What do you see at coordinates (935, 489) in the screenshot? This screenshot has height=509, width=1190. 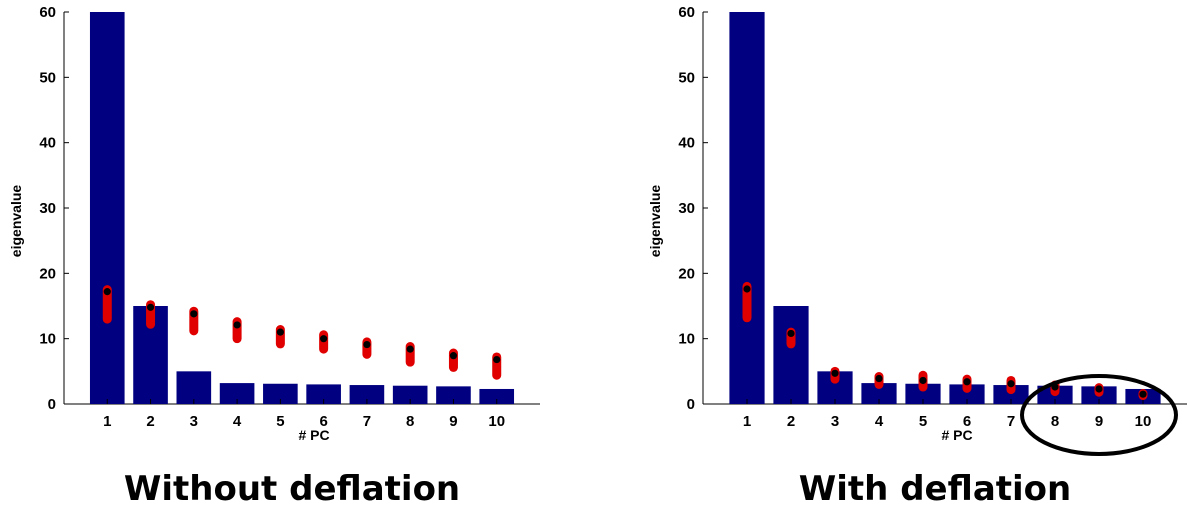 I see `chart-caption: With deflation` at bounding box center [935, 489].